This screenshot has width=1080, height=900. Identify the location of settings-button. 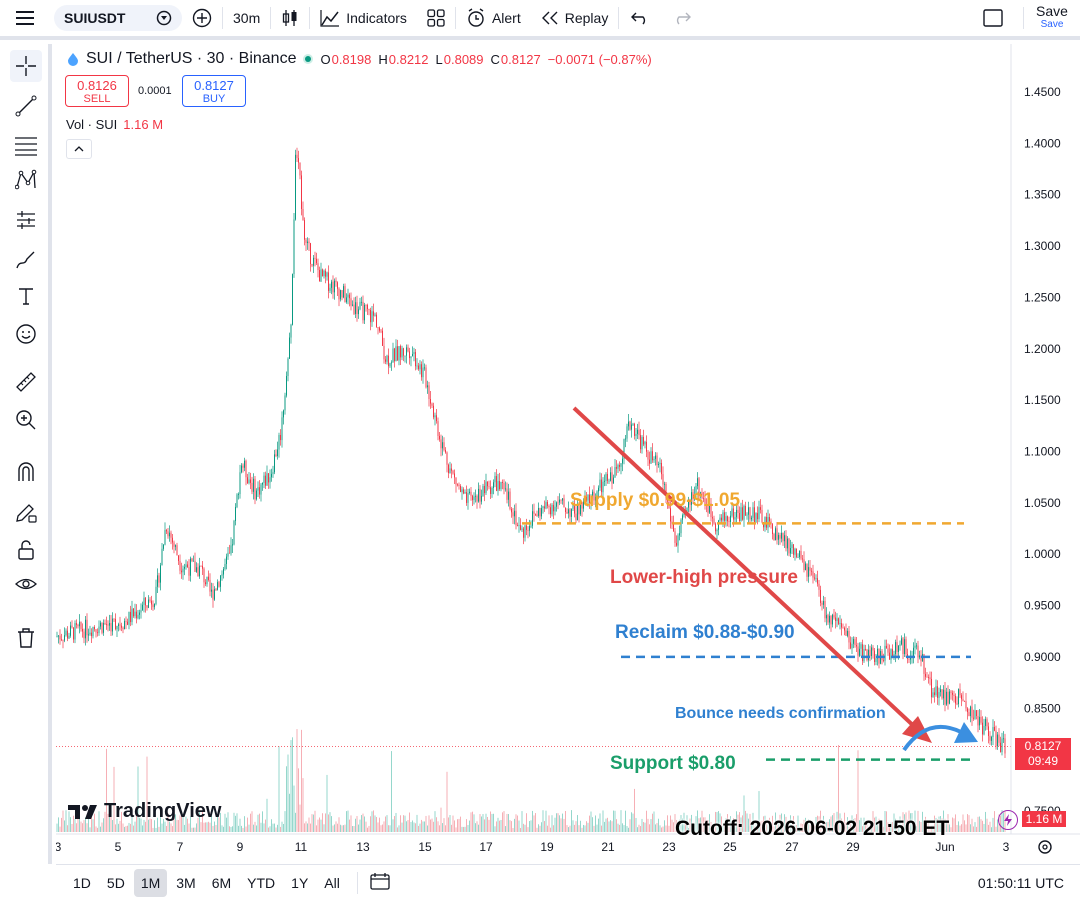
(1045, 849).